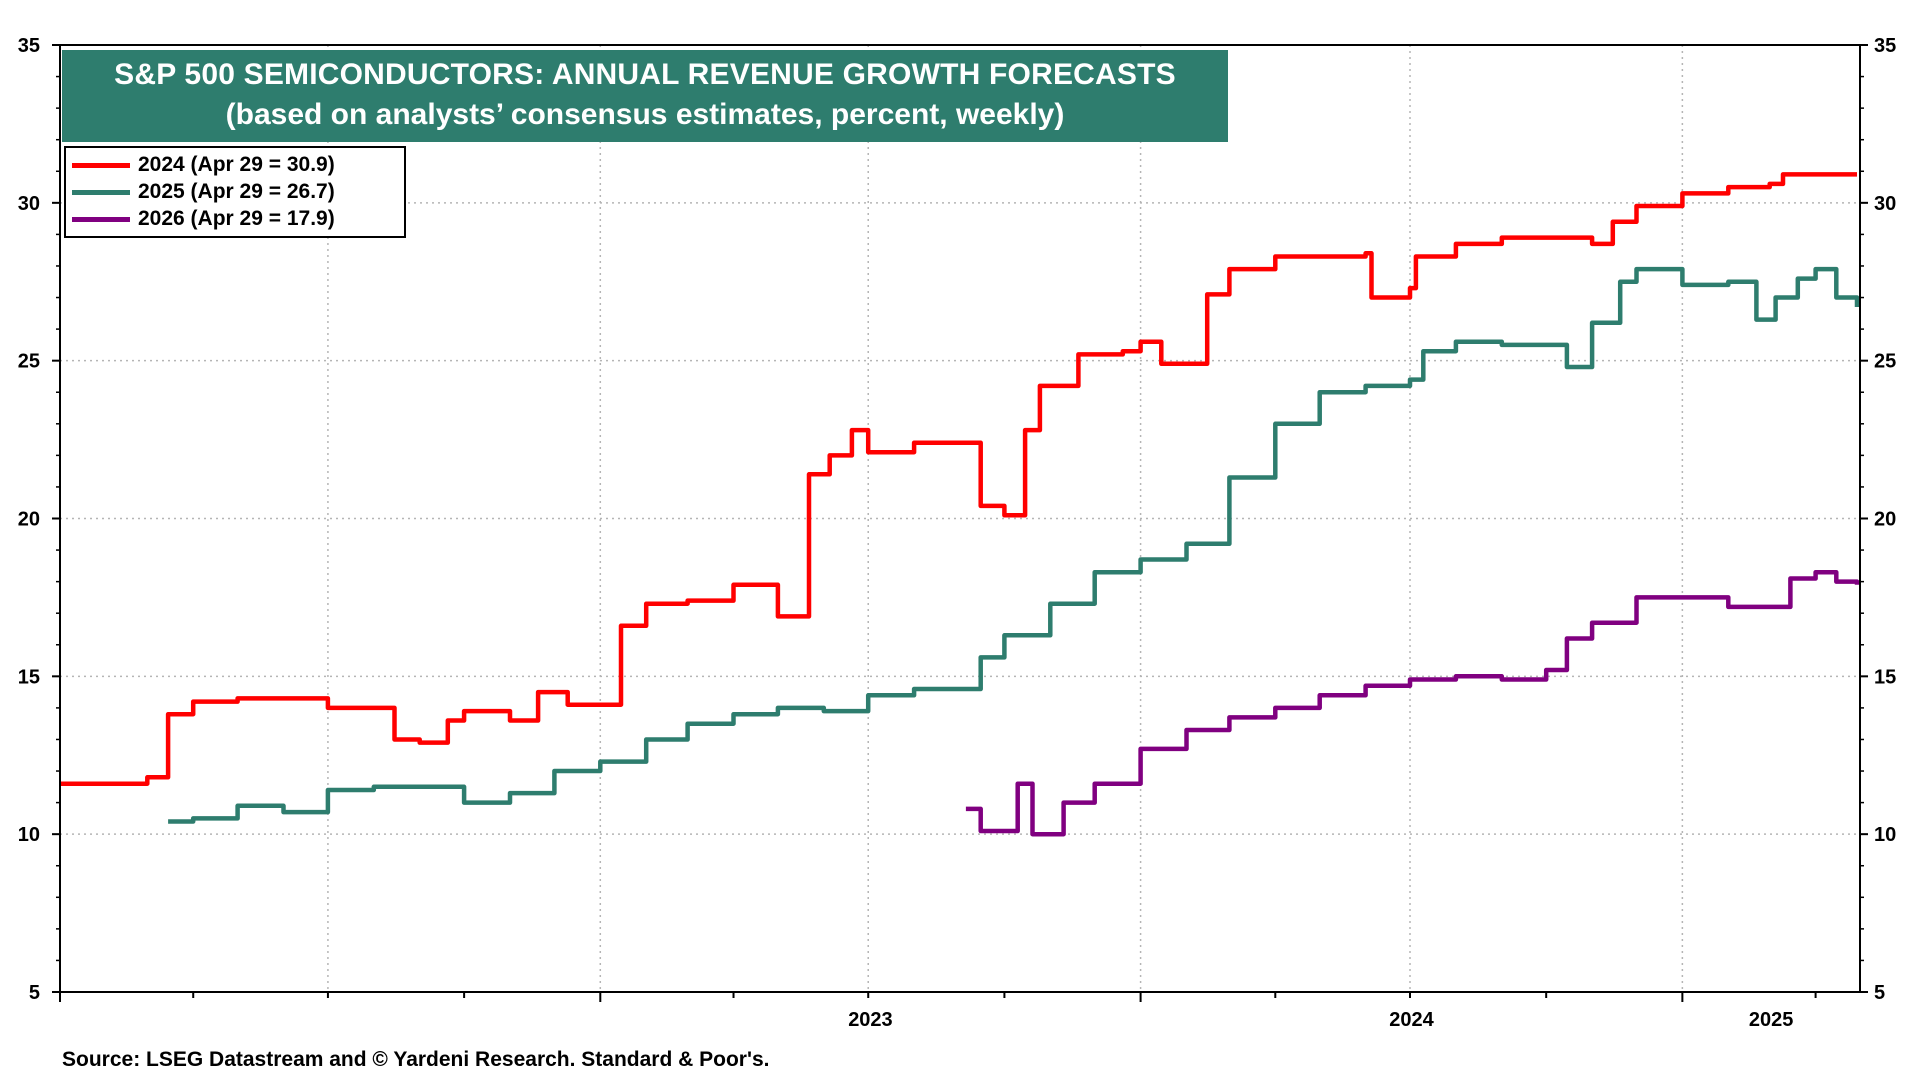 Image resolution: width=1920 pixels, height=1080 pixels. What do you see at coordinates (1885, 362) in the screenshot?
I see `y-tick-label-right: 25` at bounding box center [1885, 362].